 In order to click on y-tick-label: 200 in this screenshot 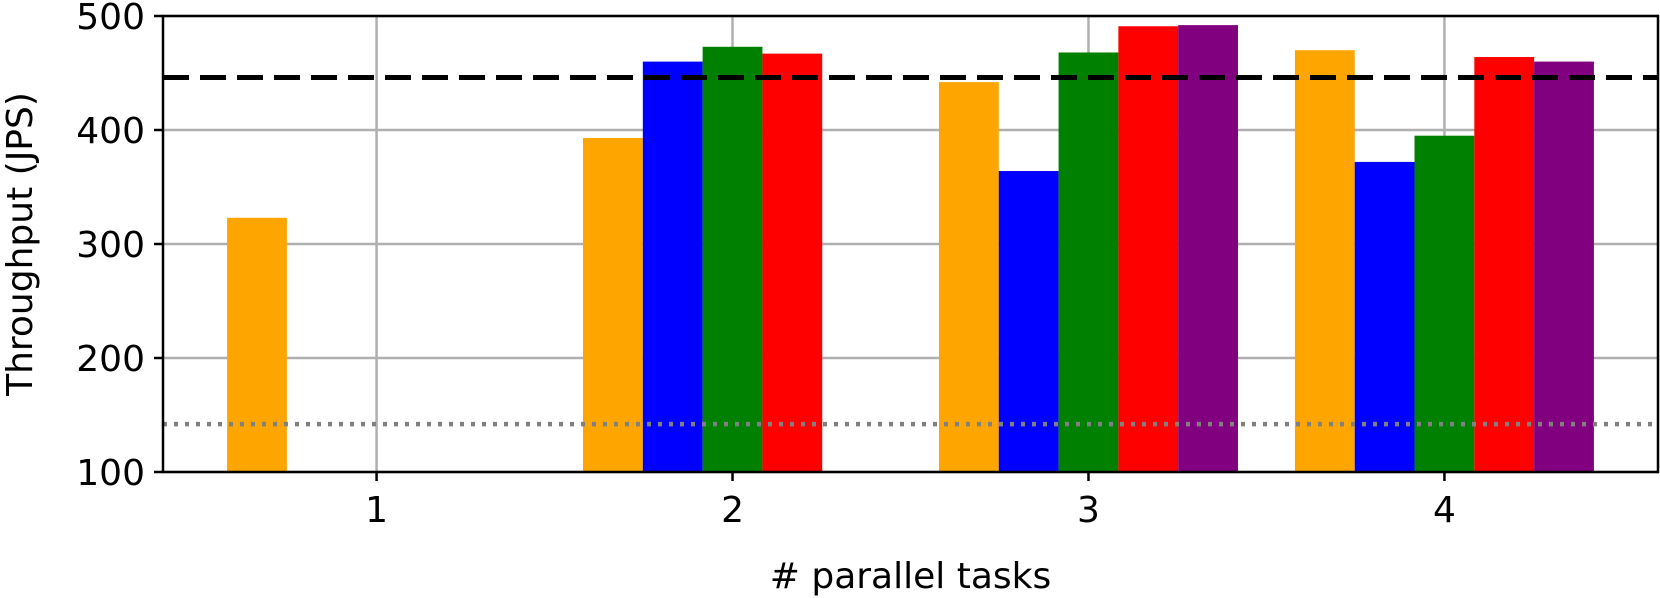, I will do `click(110, 359)`.